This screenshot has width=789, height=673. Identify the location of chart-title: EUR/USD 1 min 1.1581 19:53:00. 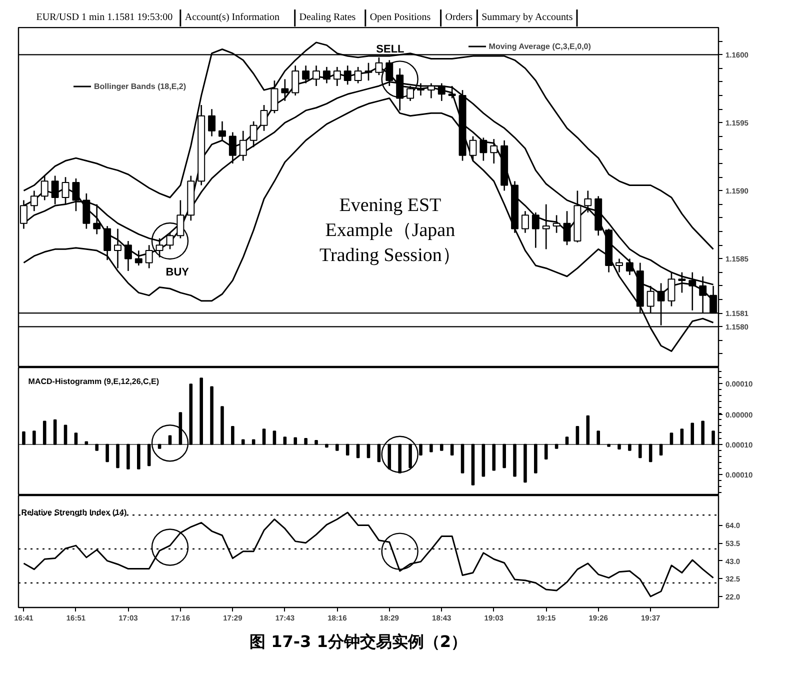
(104, 17).